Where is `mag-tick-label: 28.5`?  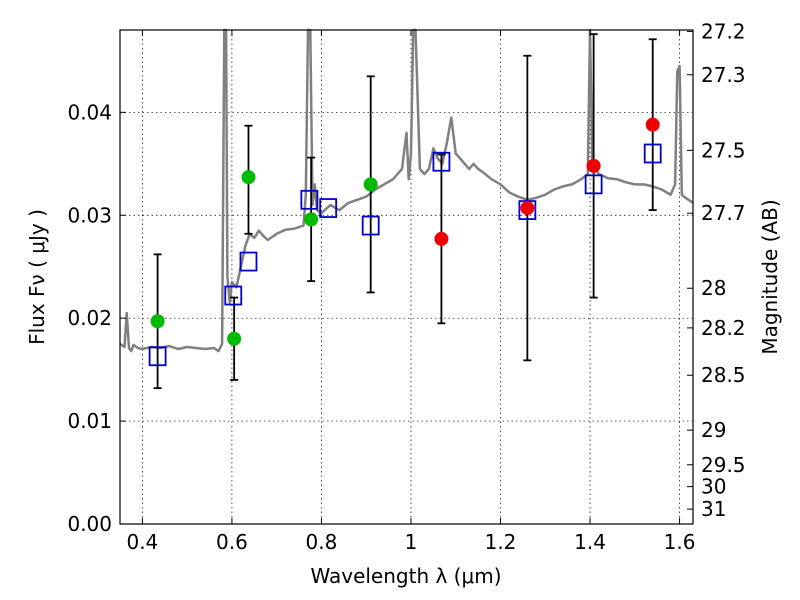 mag-tick-label: 28.5 is located at coordinates (723, 375).